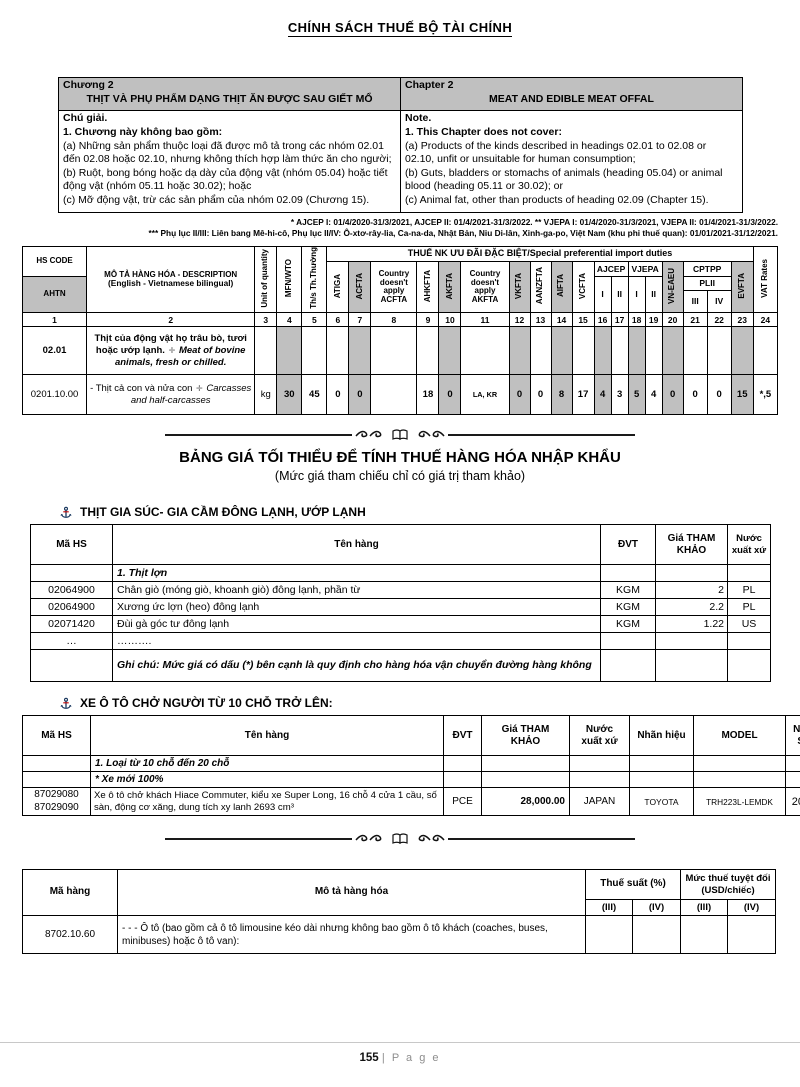  Describe the element at coordinates (611, 269) in the screenshot. I see `col-header-ajcep: AJCEP` at that location.